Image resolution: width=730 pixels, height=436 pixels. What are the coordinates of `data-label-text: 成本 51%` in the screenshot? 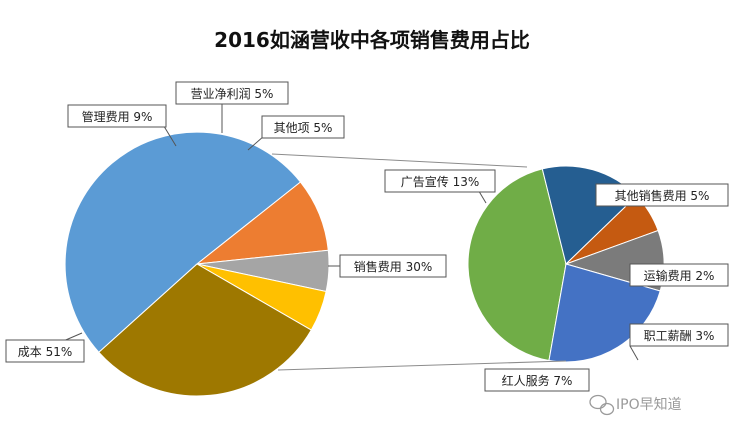 It's located at (45, 352).